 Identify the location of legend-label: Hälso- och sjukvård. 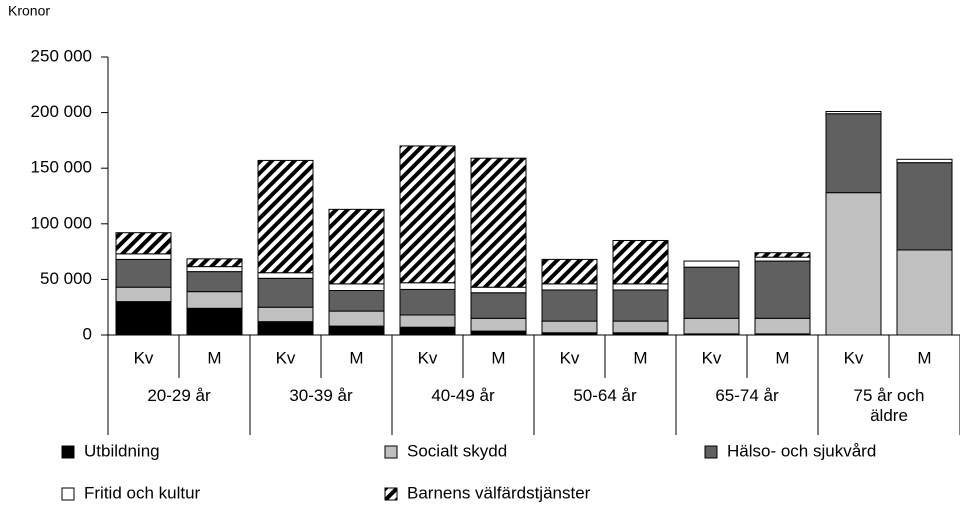
(801, 450).